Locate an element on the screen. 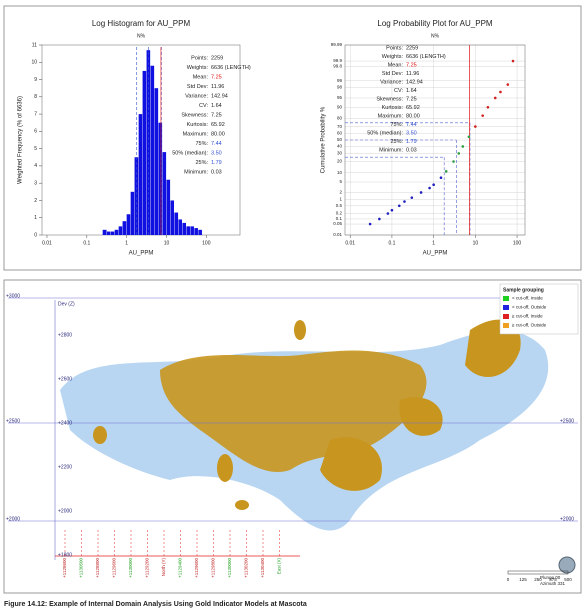 Image resolution: width=585 pixels, height=612 pixels. y-tick-label: 50 is located at coordinates (340, 139).